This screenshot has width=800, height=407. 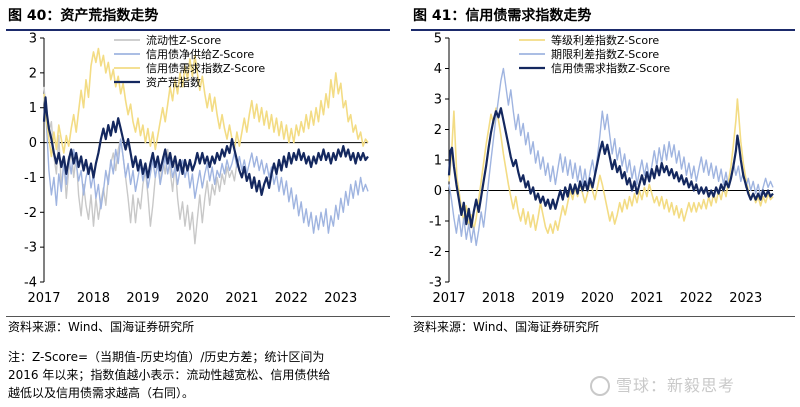 I want to click on figure-40-top-rule, so click(x=198, y=30).